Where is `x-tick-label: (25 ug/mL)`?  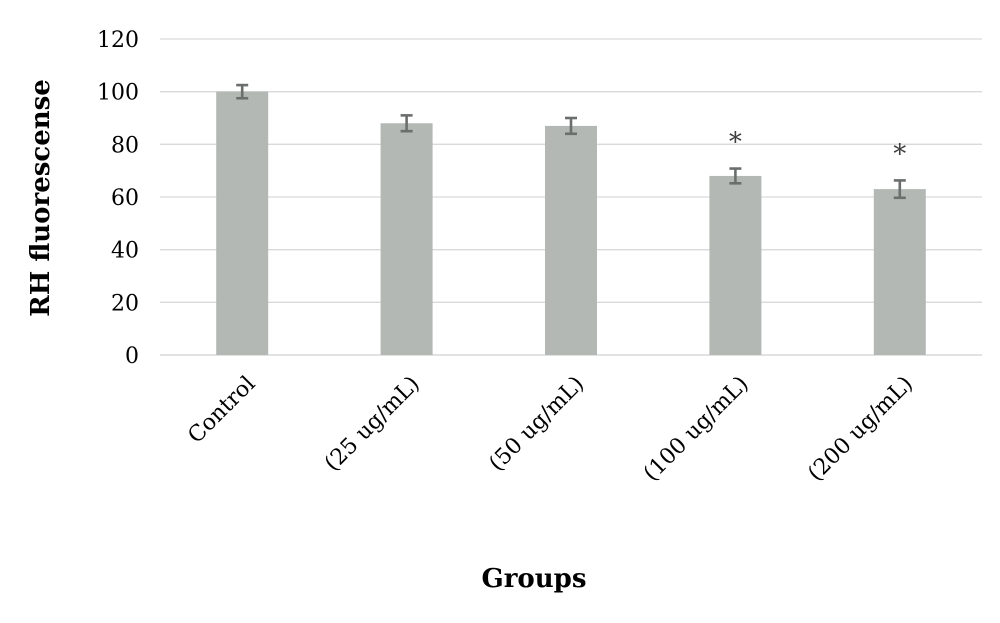
x-tick-label: (25 ug/mL) is located at coordinates (372, 424).